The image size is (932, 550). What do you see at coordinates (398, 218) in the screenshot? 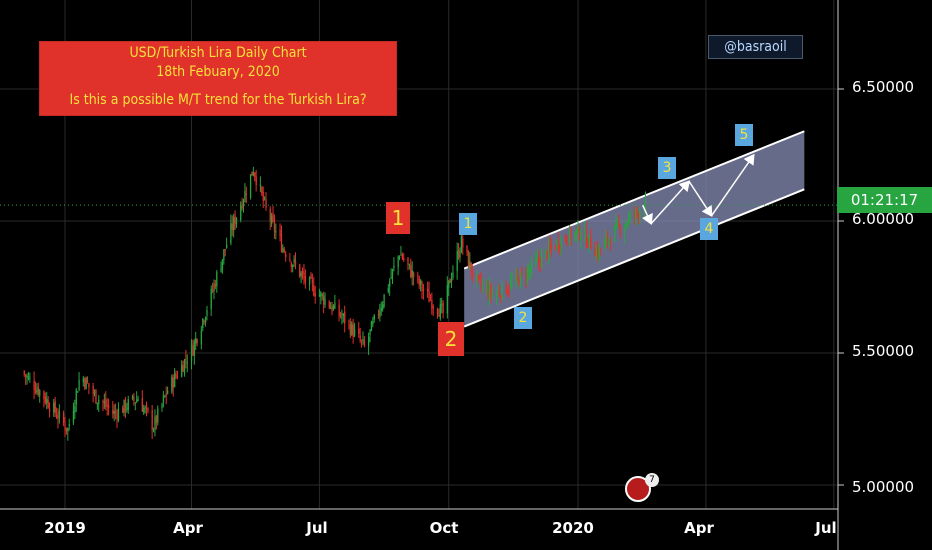
I see `wave-label-red-1: 1` at bounding box center [398, 218].